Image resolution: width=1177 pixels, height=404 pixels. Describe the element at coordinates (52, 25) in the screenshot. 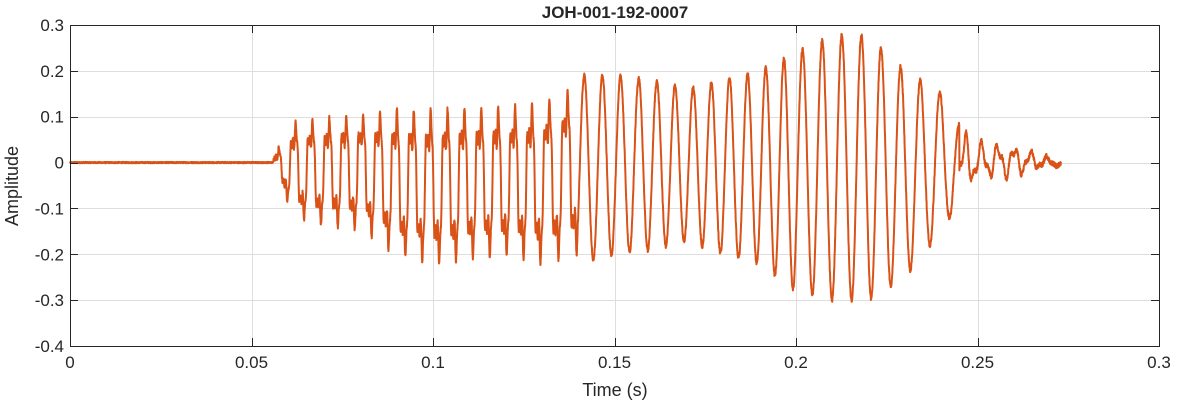

I see `y-tick-label: 0.3` at that location.